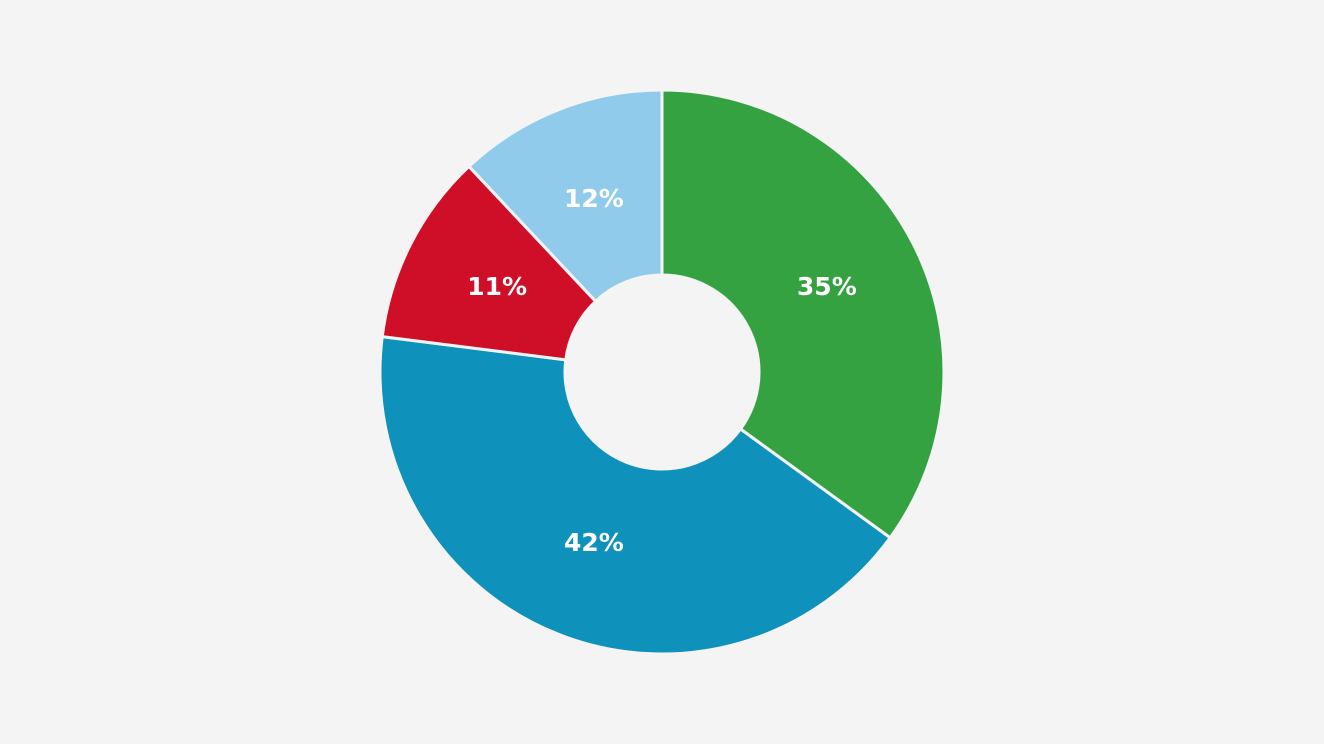 This screenshot has width=1324, height=744. Describe the element at coordinates (827, 286) in the screenshot. I see `slice-label: 35%` at that location.